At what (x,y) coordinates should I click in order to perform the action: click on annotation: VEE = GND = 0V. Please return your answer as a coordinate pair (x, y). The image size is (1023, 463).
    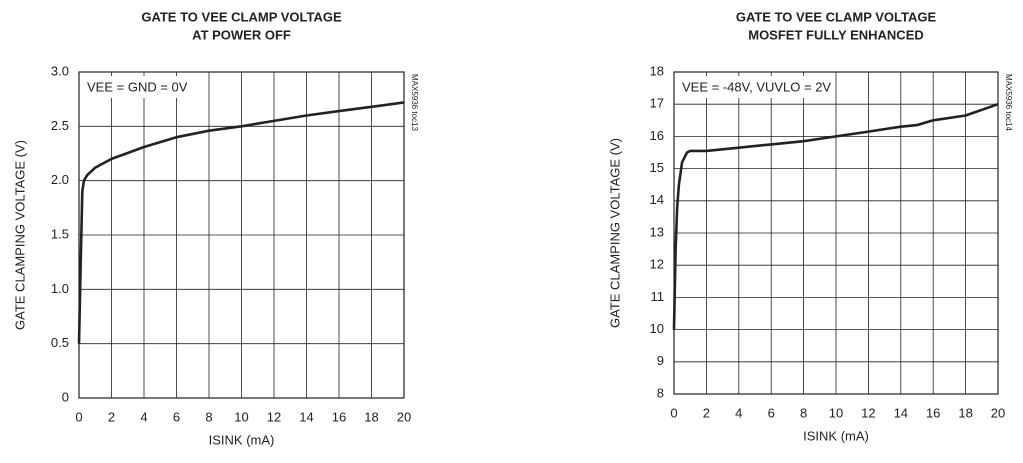
    Looking at the image, I should click on (137, 86).